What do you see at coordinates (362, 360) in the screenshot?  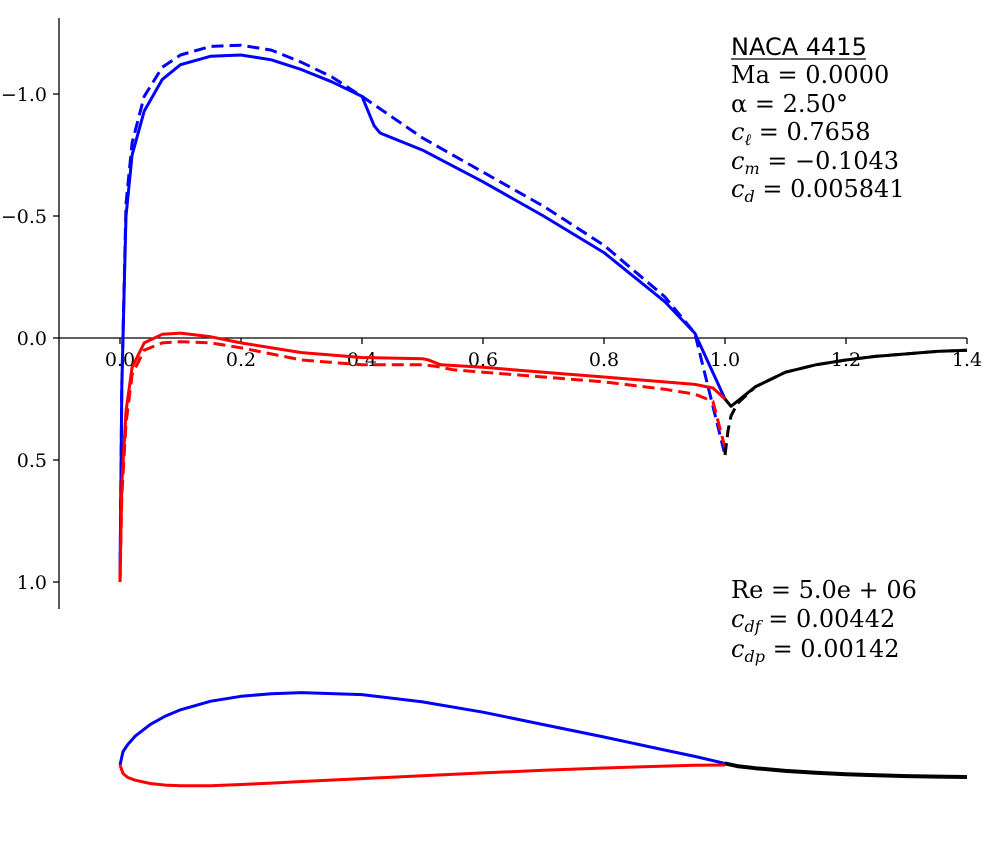 I see `x-tick-label: 0.4` at bounding box center [362, 360].